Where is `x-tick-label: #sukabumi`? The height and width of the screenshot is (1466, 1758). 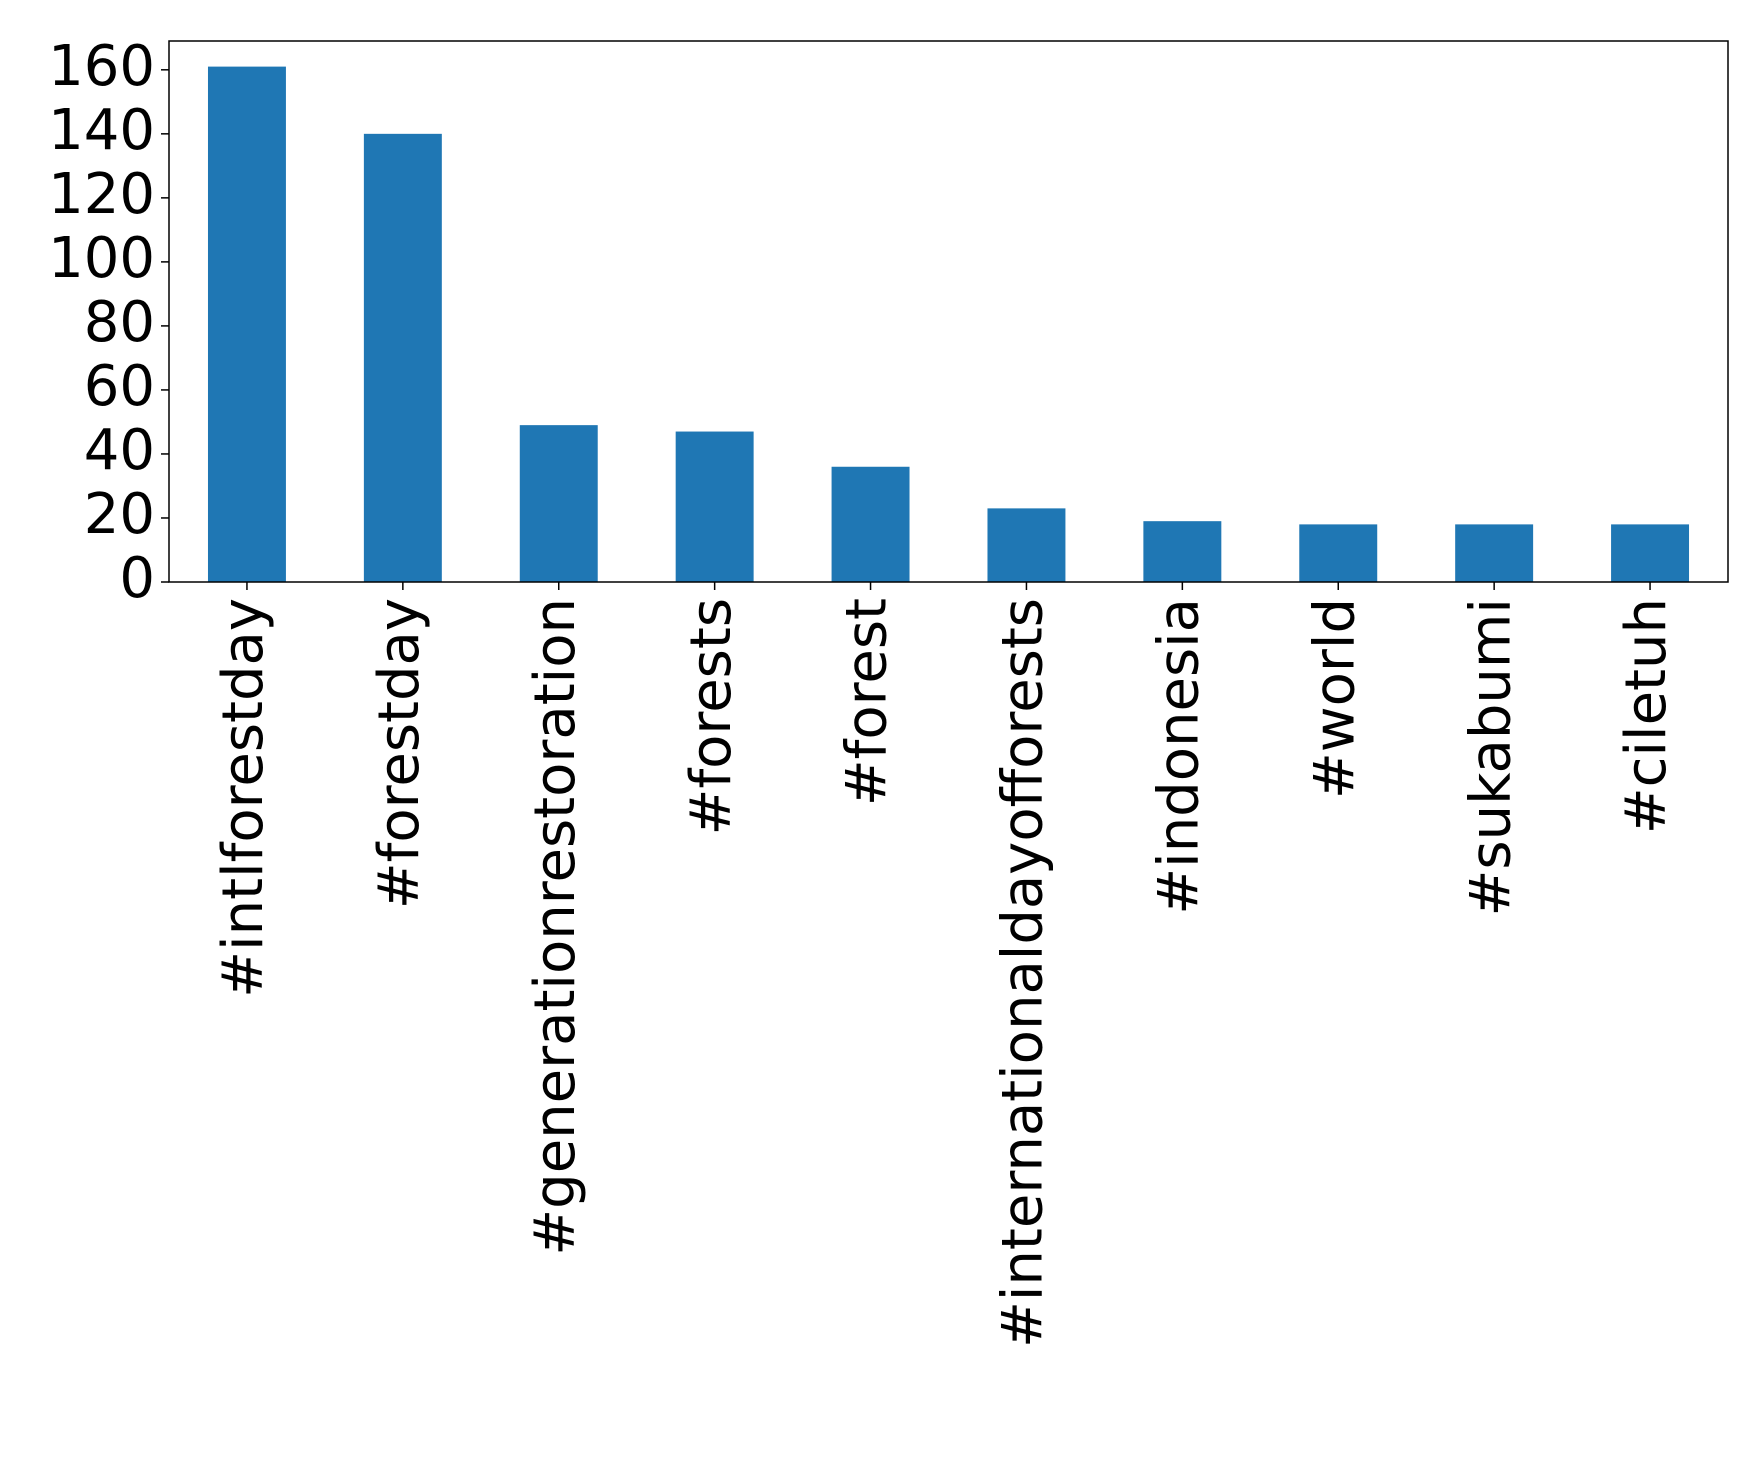
x-tick-label: #sukabumi is located at coordinates (1490, 757).